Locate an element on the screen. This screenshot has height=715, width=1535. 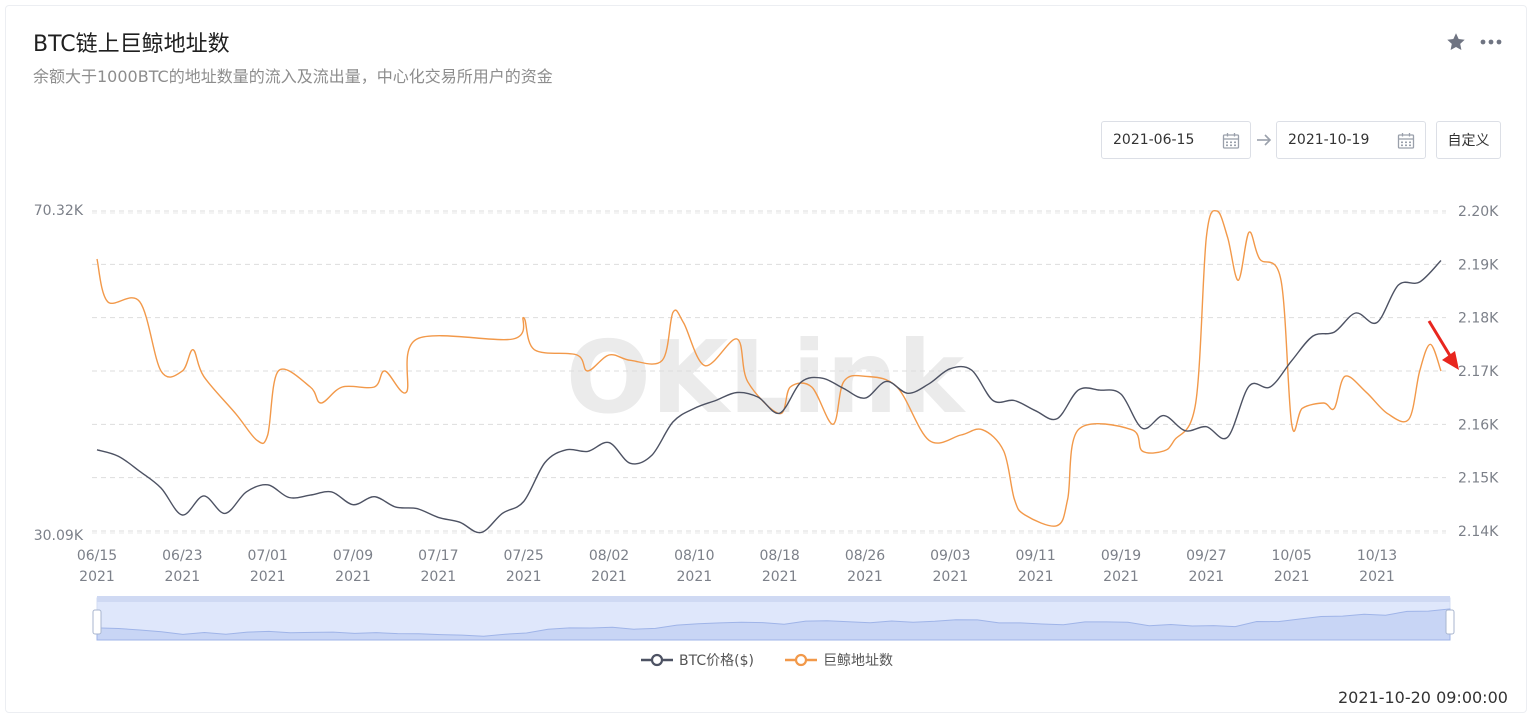
zoom-handle-right is located at coordinates (1450, 622).